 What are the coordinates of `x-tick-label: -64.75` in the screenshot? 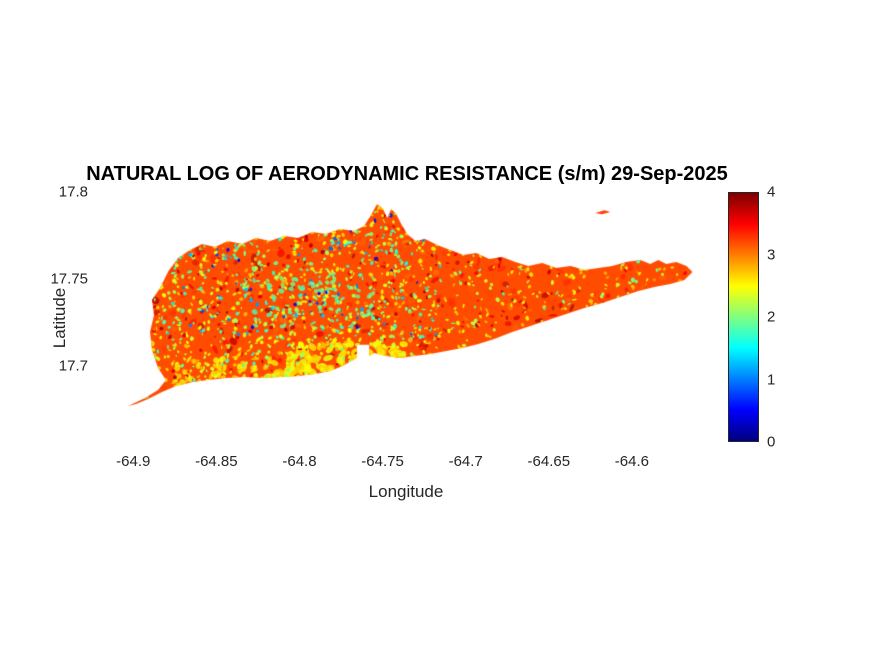 It's located at (382, 461).